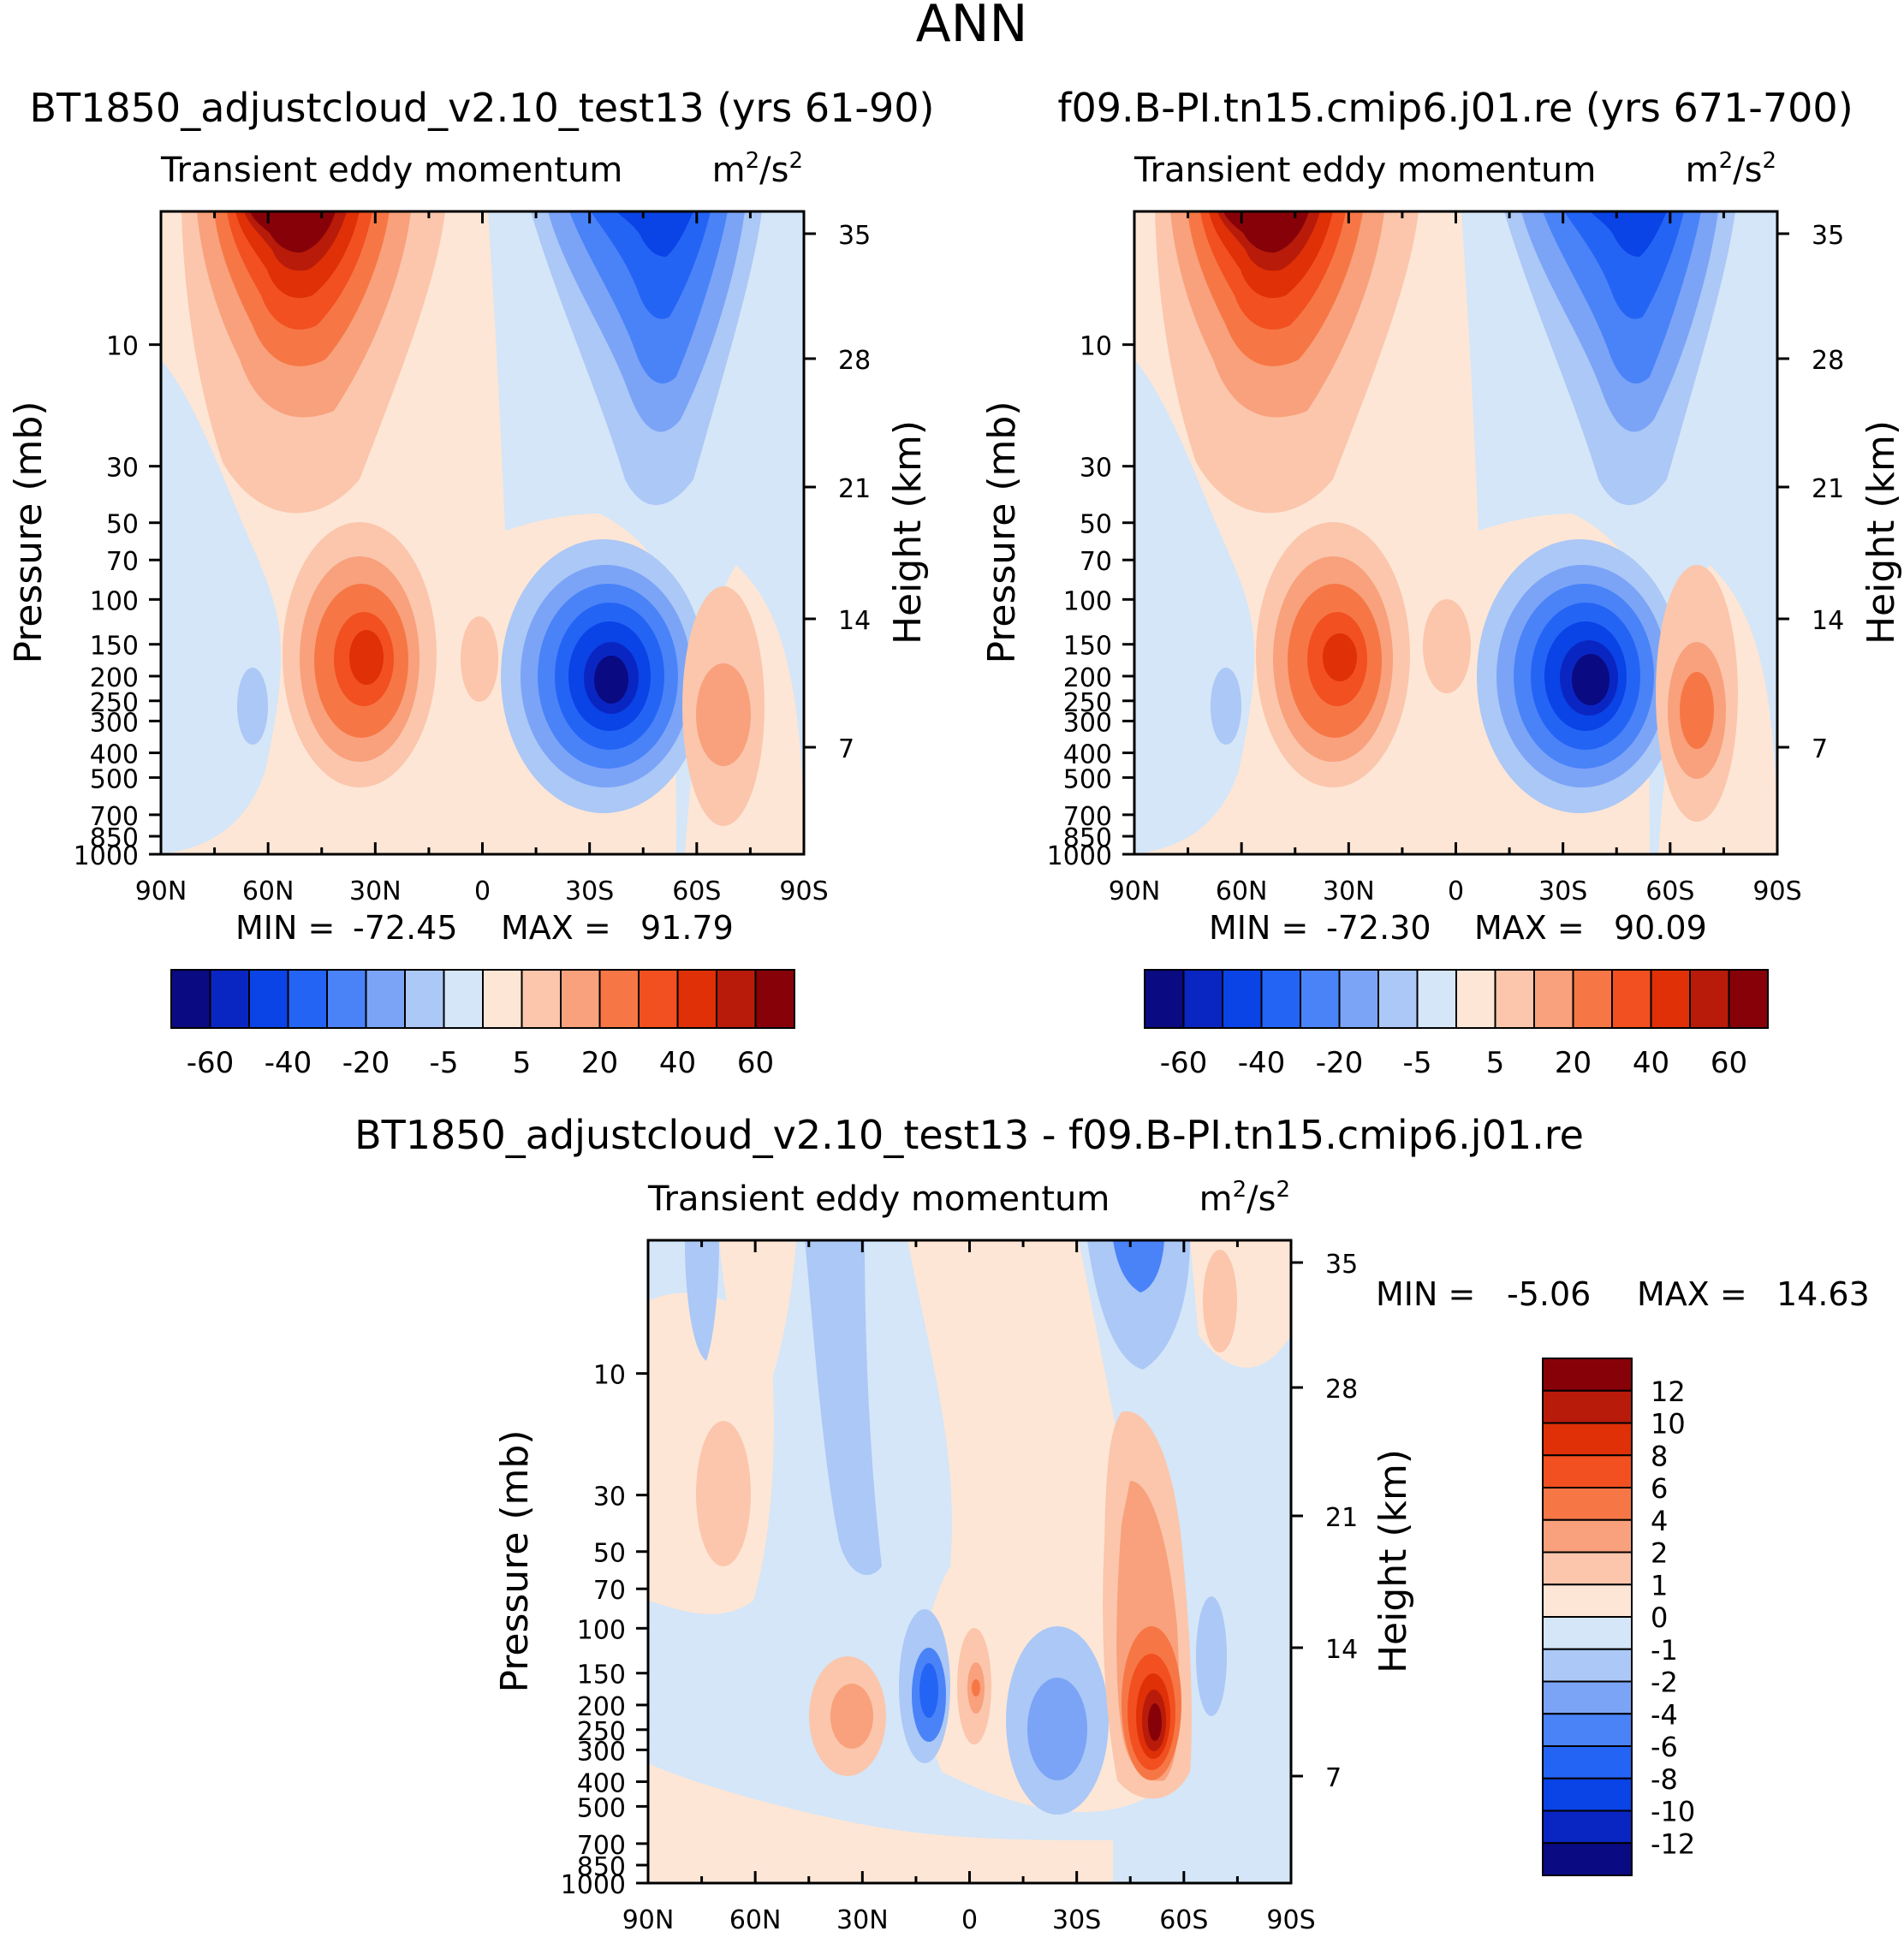 Image resolution: width=1904 pixels, height=1943 pixels. Describe the element at coordinates (600, 1063) in the screenshot. I see `colorbar-label: 20` at that location.